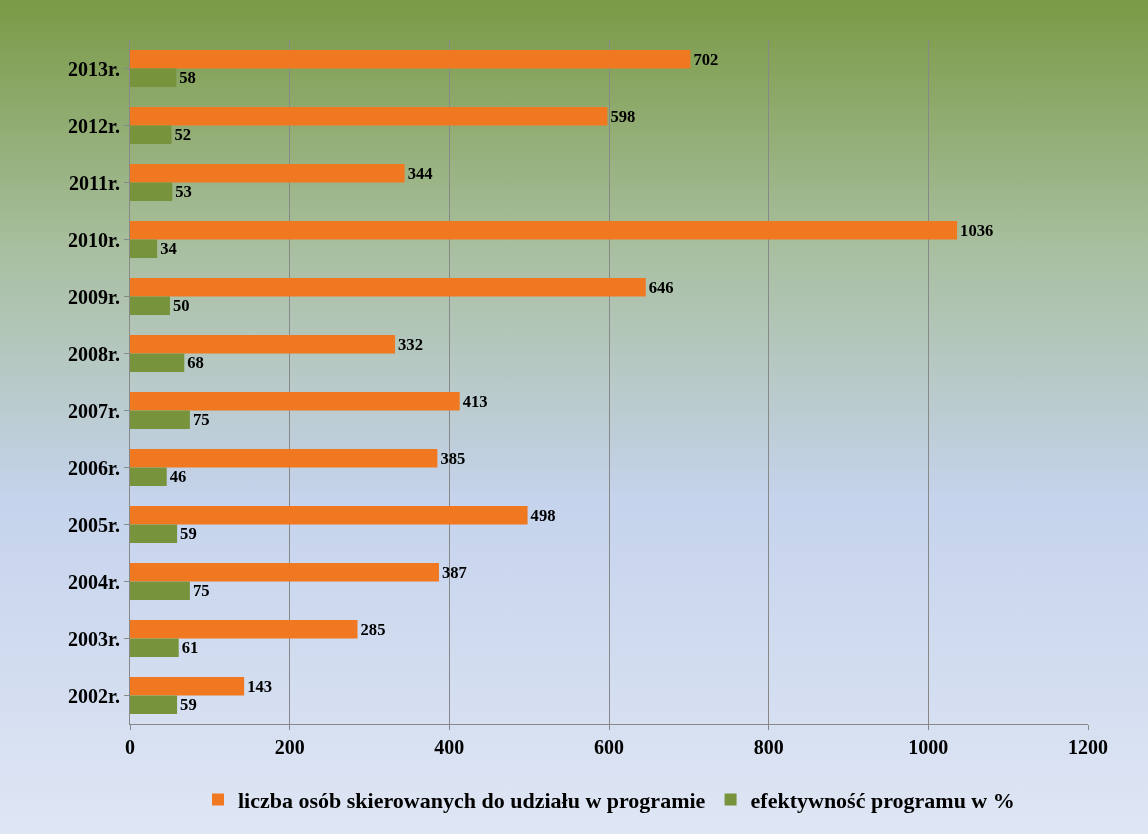 The width and height of the screenshot is (1148, 834). Describe the element at coordinates (93, 239) in the screenshot. I see `y-tick-label: 2010r.` at that location.